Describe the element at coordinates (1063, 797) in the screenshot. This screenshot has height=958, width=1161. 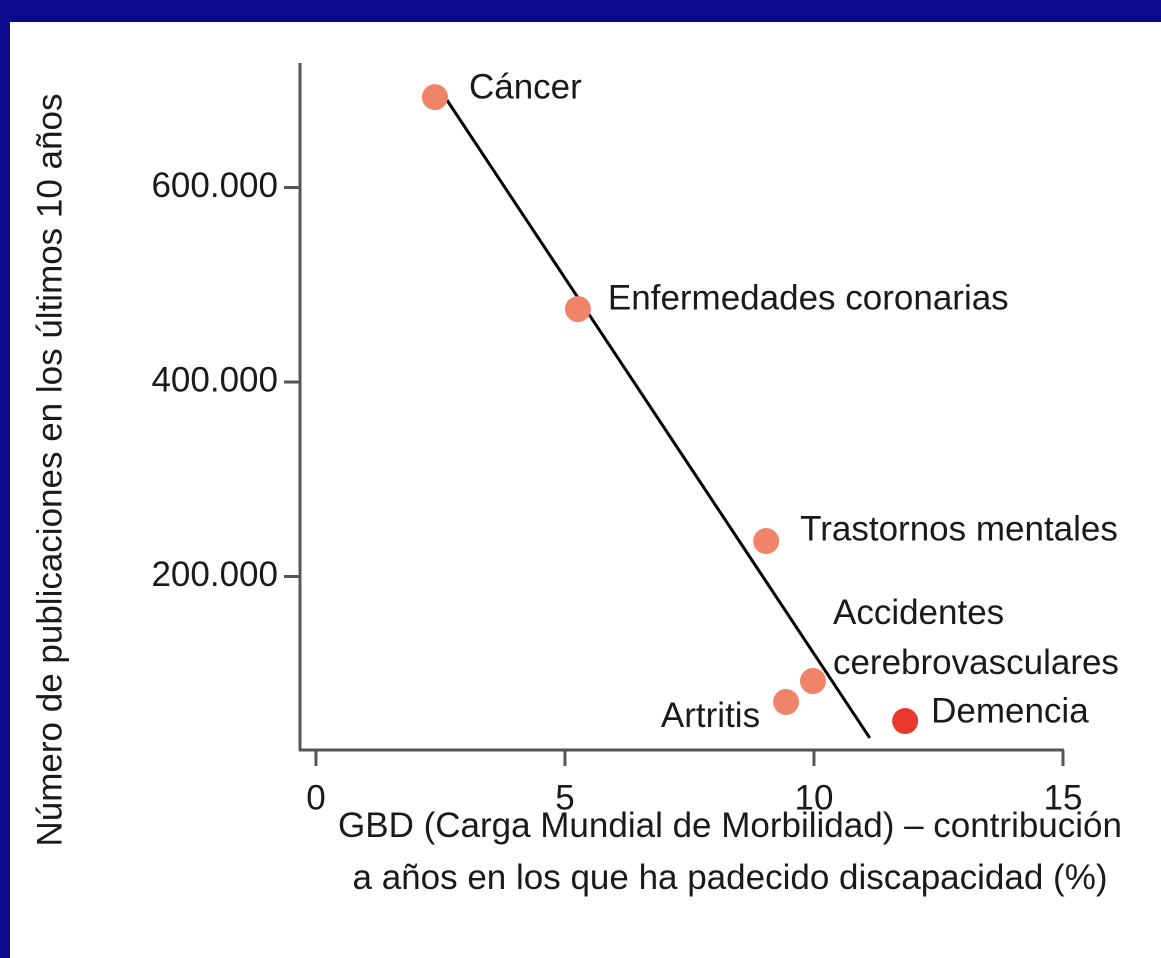
I see `x-tick-label: 15` at that location.